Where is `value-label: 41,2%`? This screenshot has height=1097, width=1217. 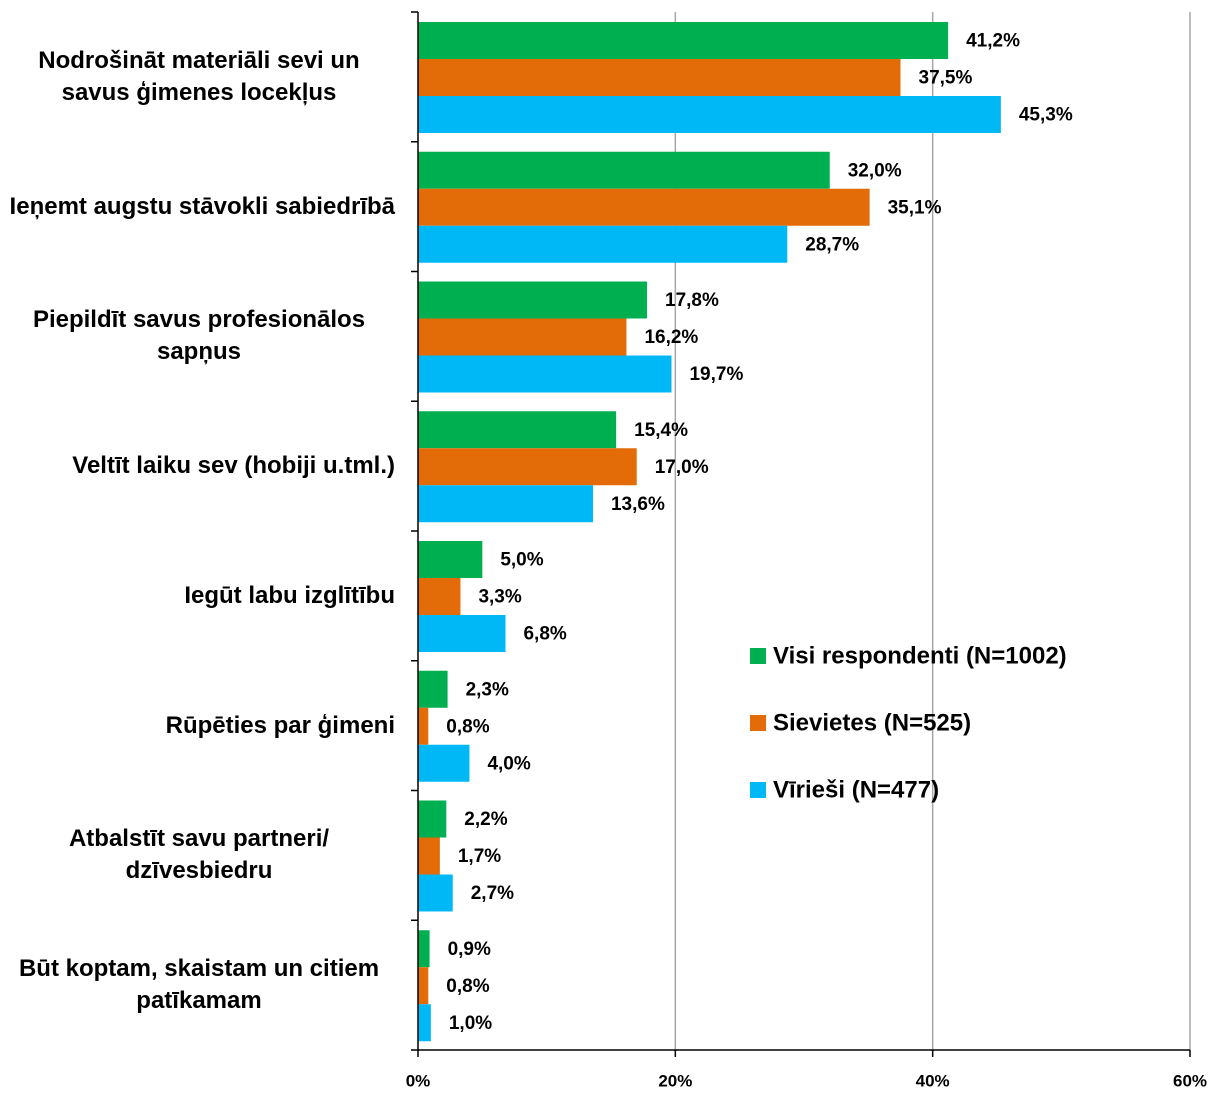 value-label: 41,2% is located at coordinates (993, 41).